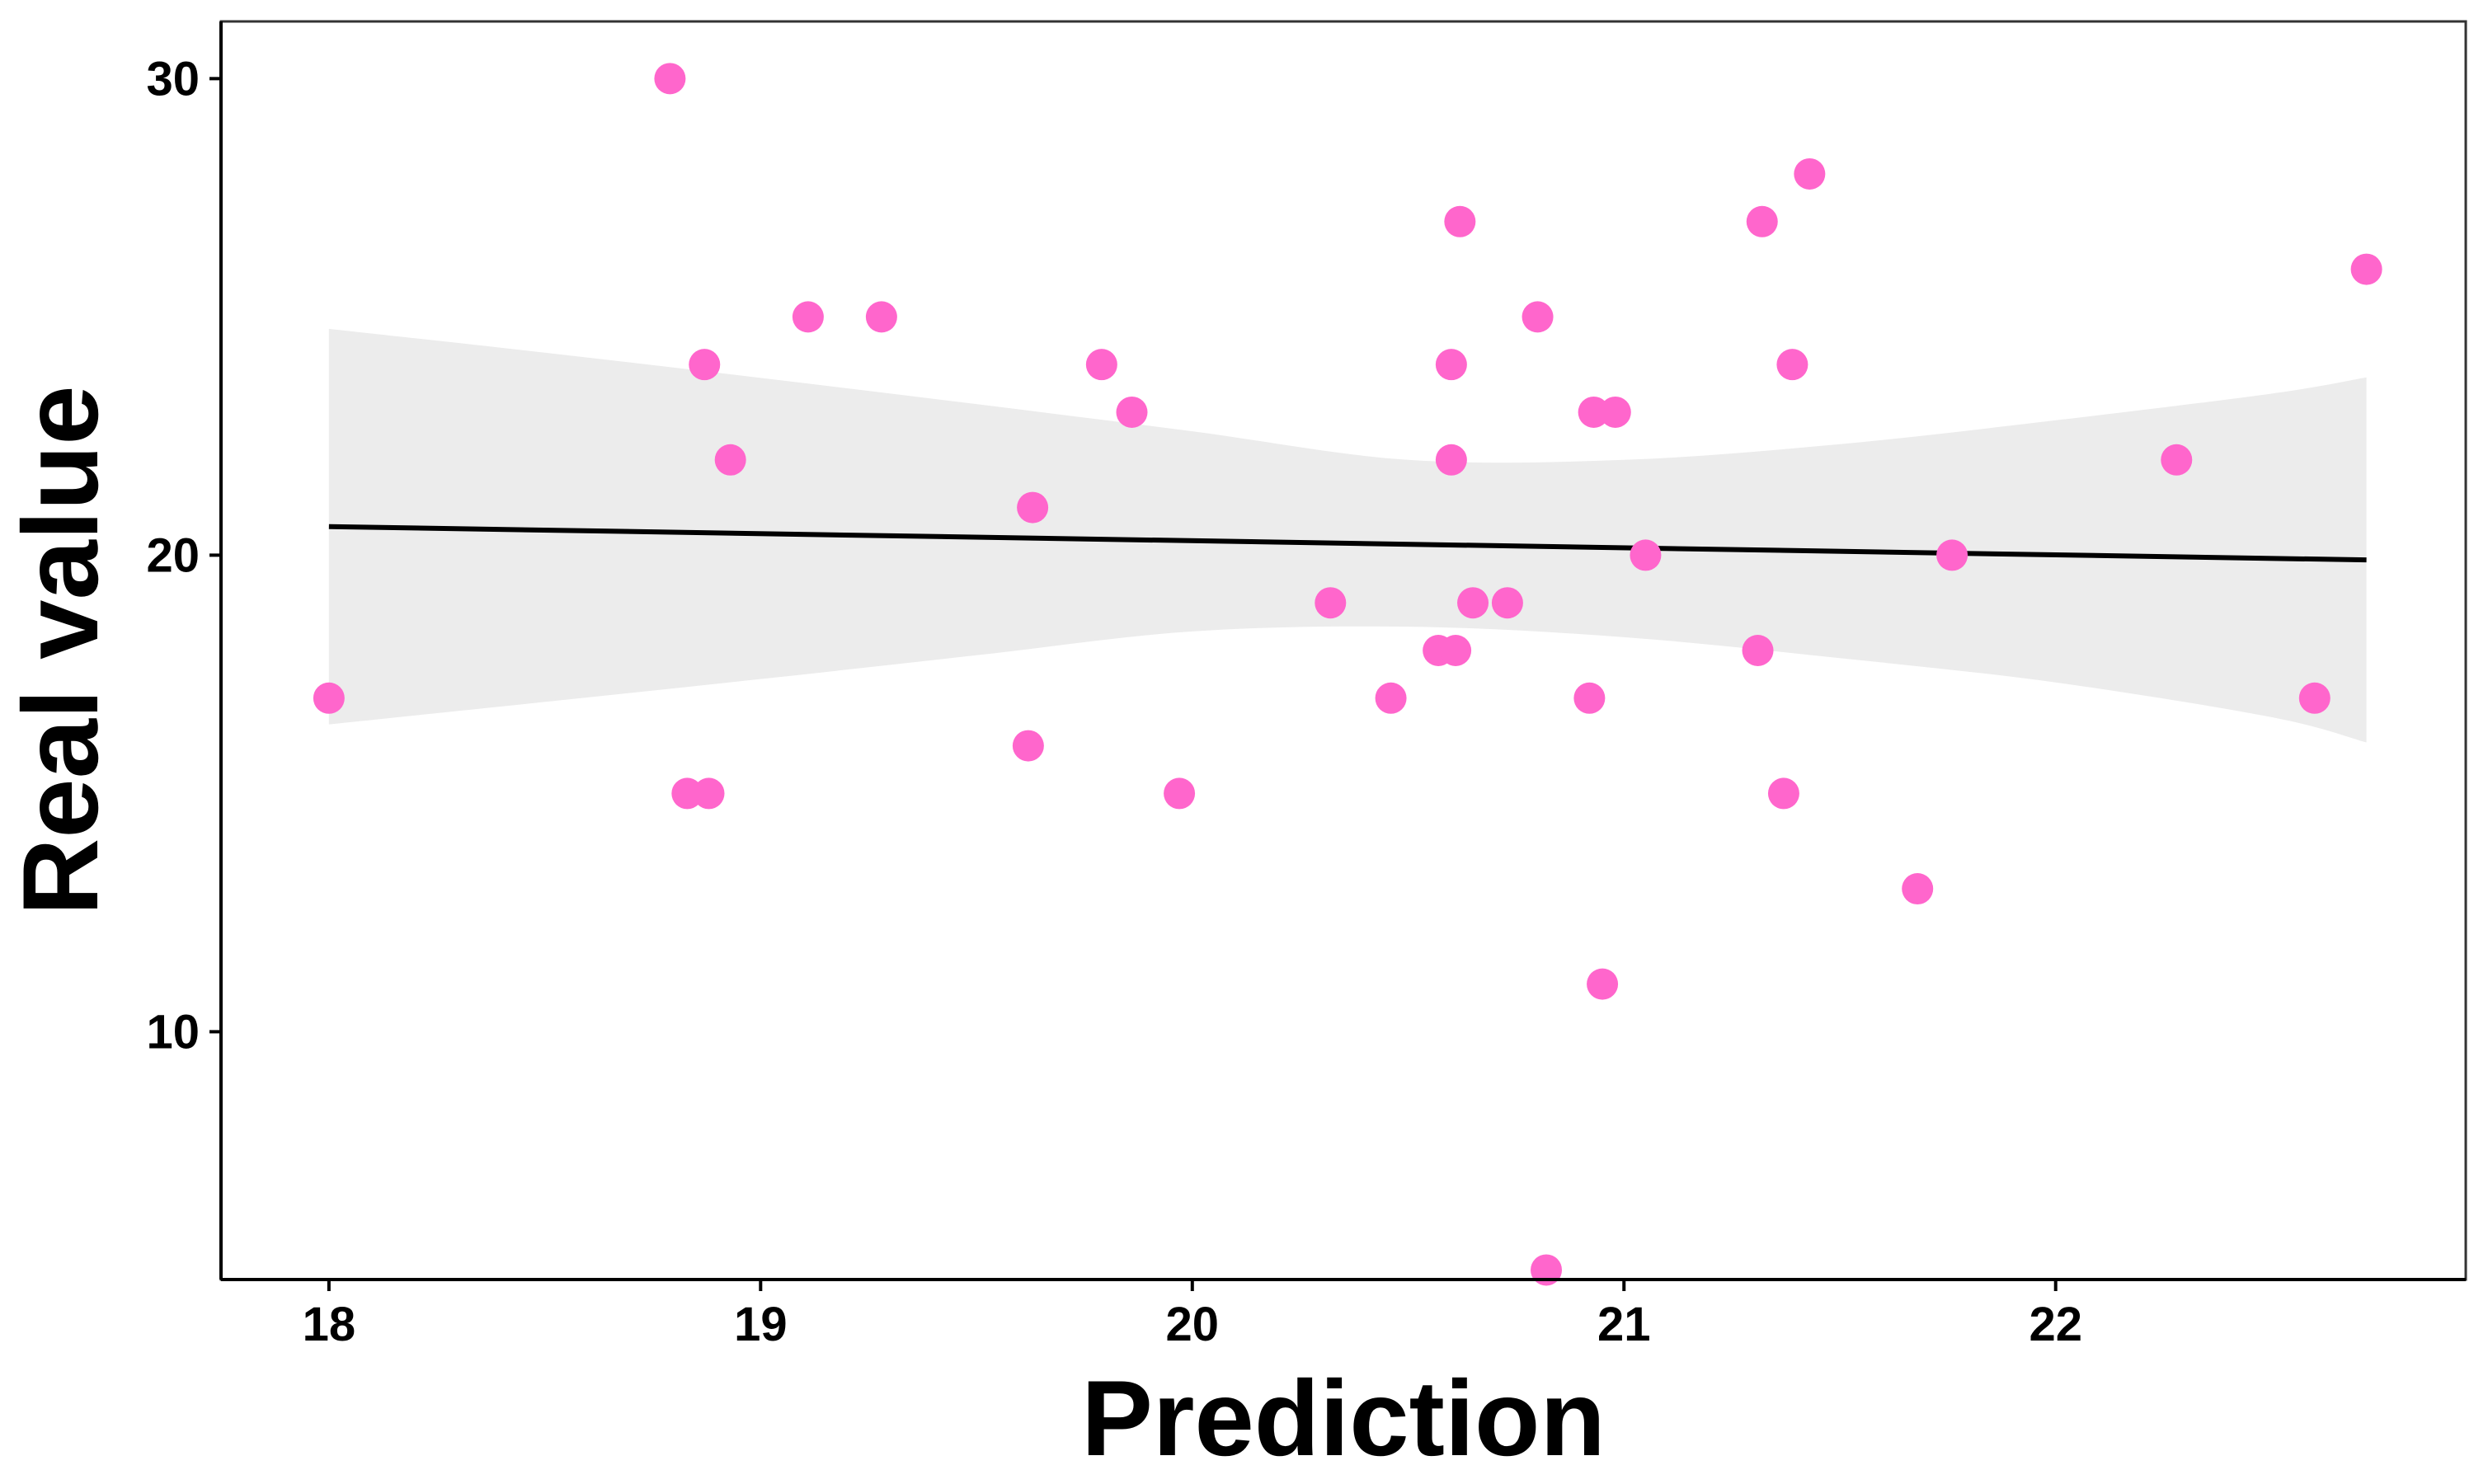 Image resolution: width=2474 pixels, height=1484 pixels. Describe the element at coordinates (173, 555) in the screenshot. I see `y-tick-label: 20` at that location.